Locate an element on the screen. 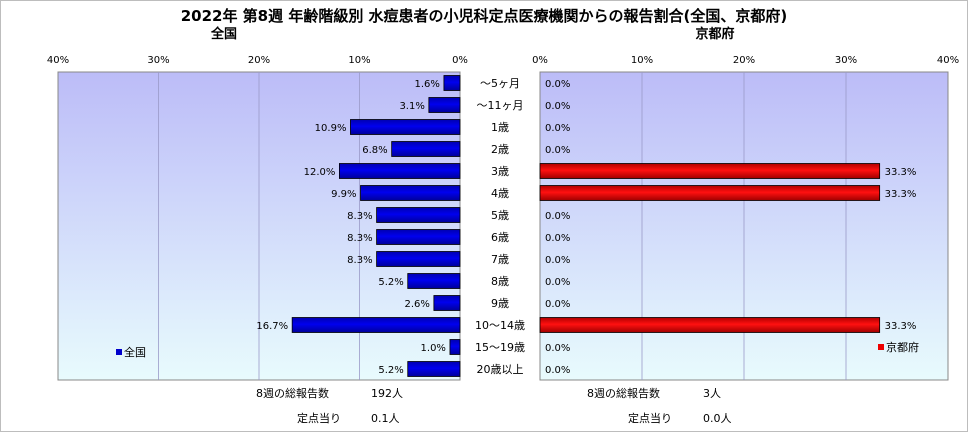 This screenshot has height=432, width=968. footer-national-total-value: 192人 is located at coordinates (387, 393).